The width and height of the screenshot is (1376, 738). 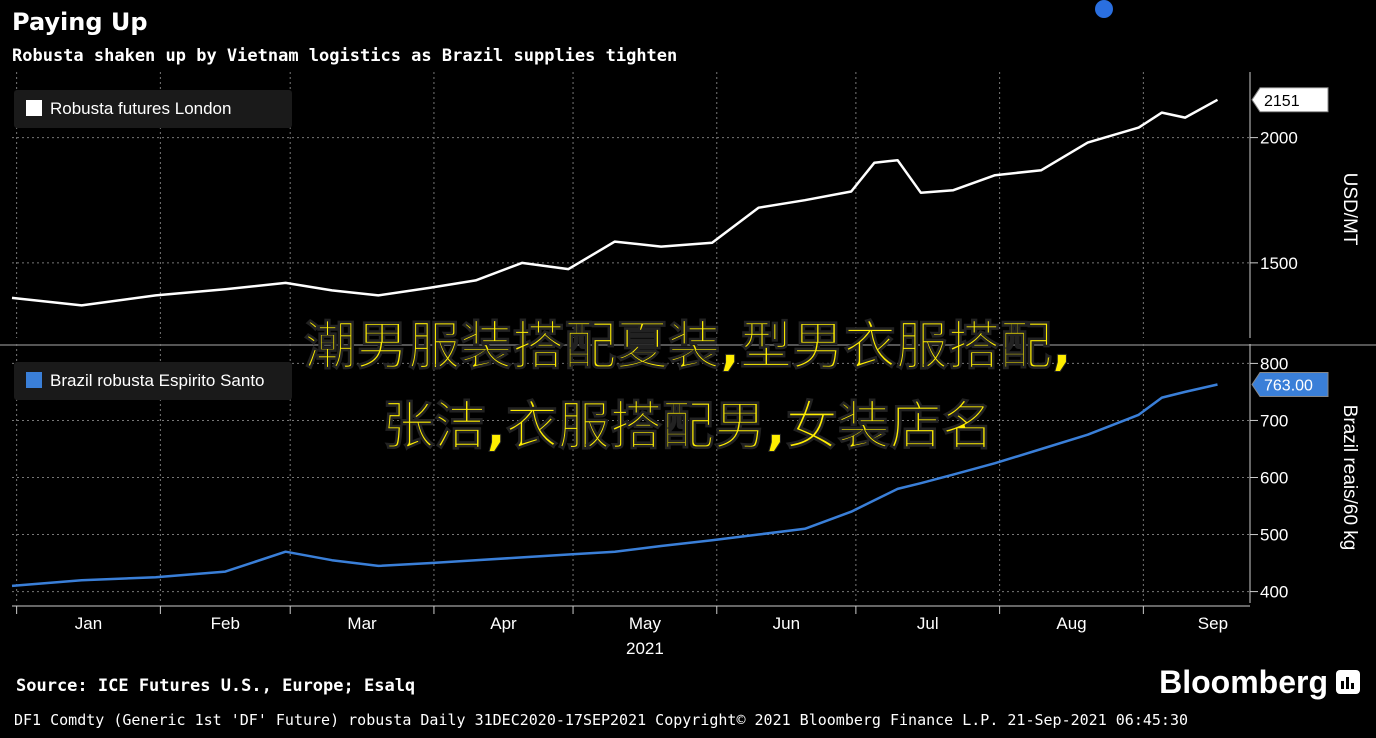 I want to click on x-tick-label: Jan, so click(x=88, y=623).